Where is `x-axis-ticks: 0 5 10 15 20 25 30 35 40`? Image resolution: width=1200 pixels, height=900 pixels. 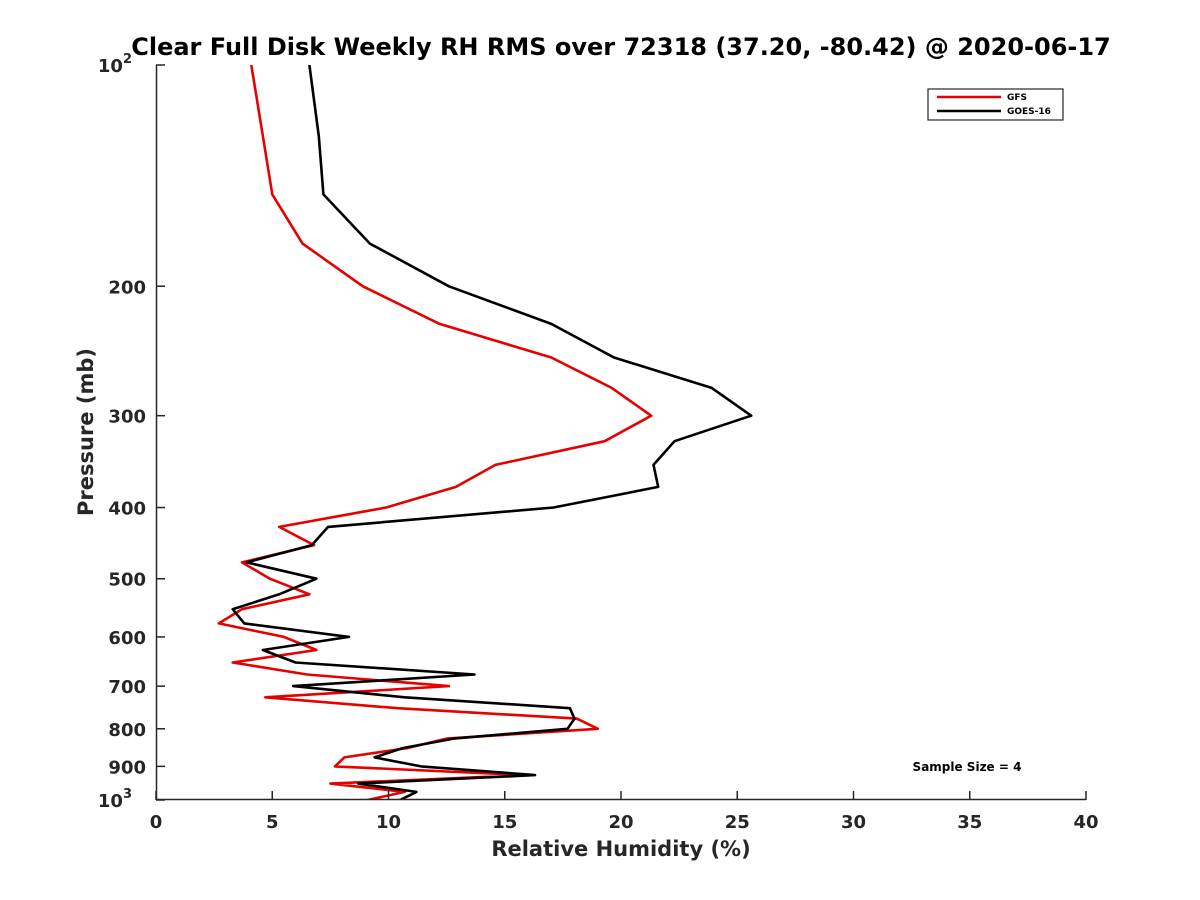 x-axis-ticks: 0 5 10 15 20 25 30 35 40 is located at coordinates (624, 812).